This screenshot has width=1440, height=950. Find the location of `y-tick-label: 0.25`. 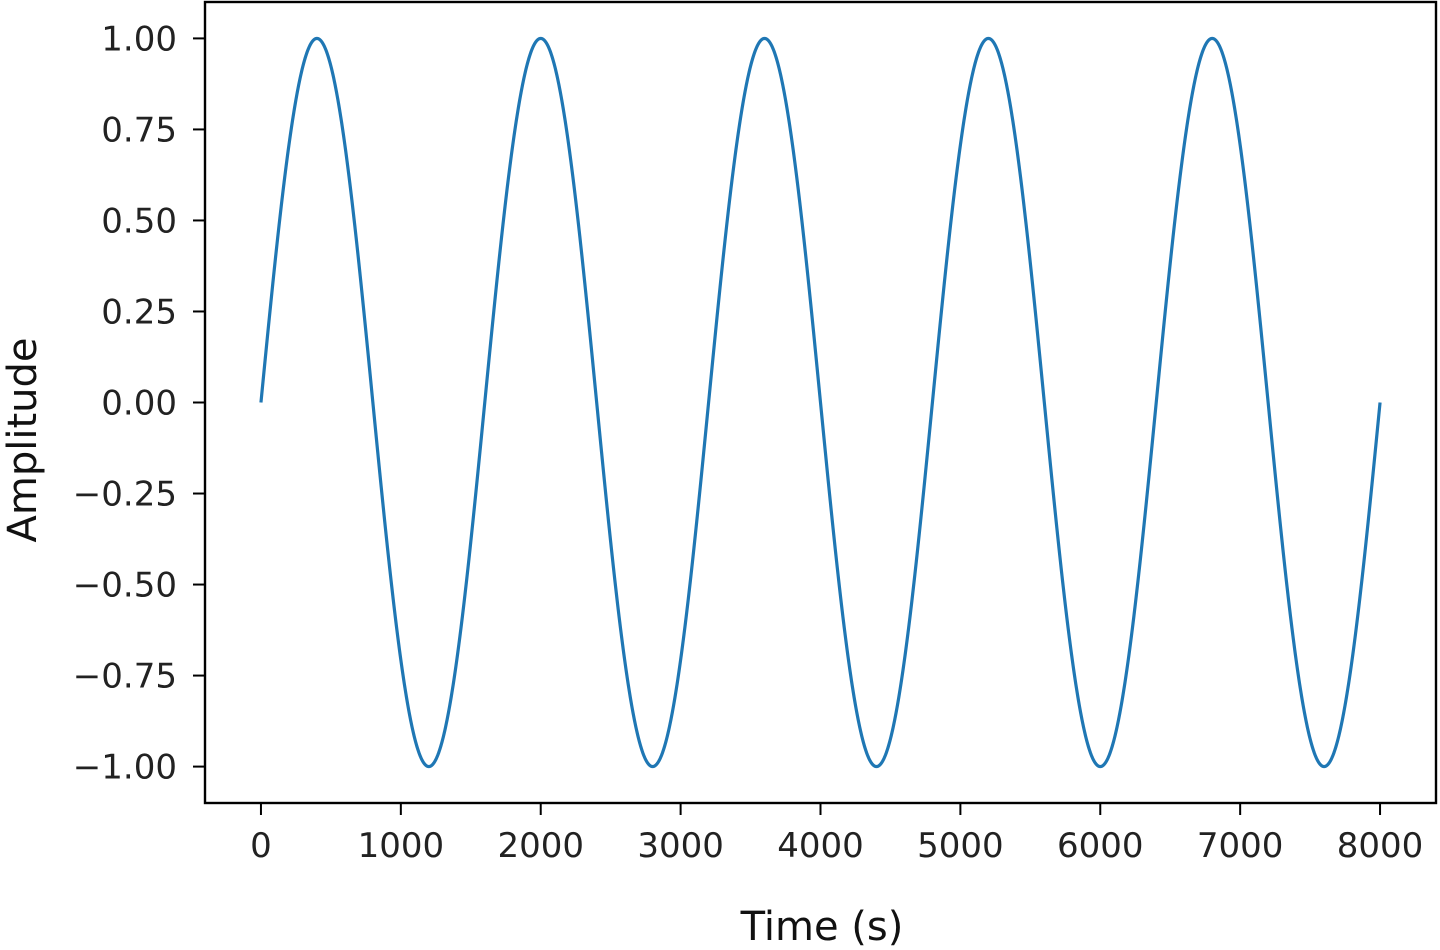

y-tick-label: 0.25 is located at coordinates (139, 312).